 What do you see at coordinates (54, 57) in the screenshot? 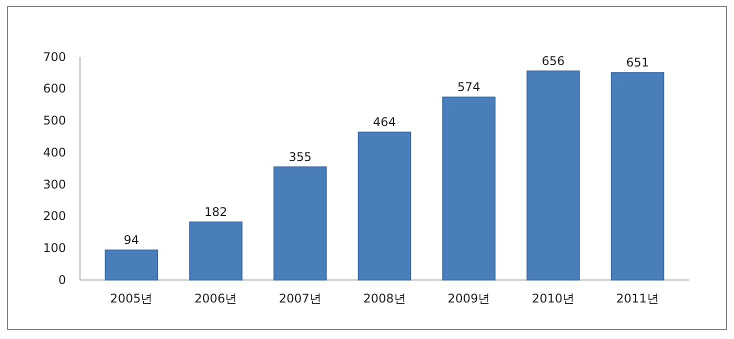
I see `y-tick-label: 700` at bounding box center [54, 57].